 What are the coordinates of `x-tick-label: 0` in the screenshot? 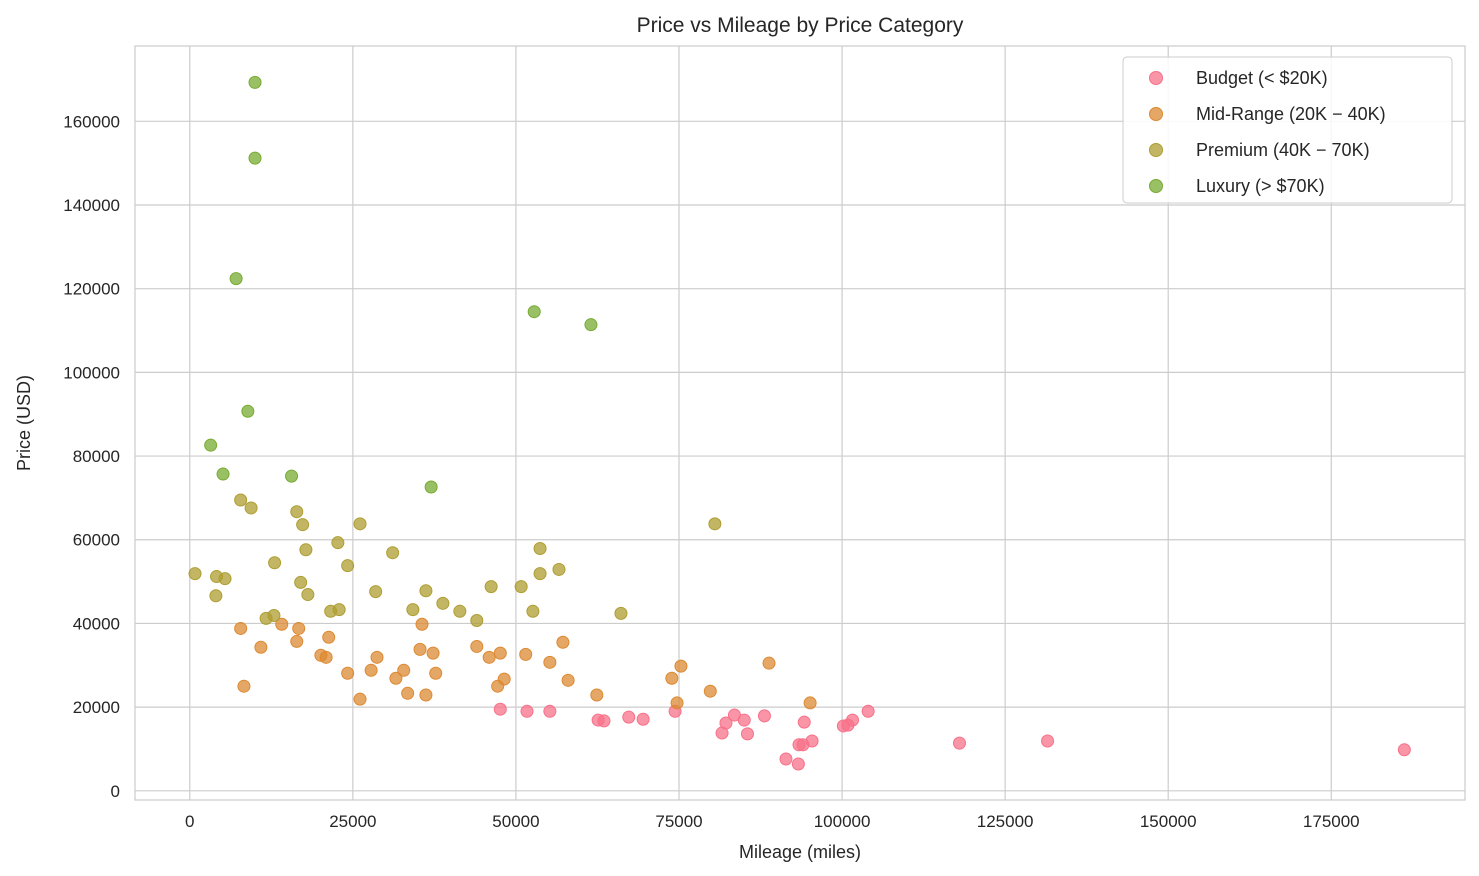 It's located at (189, 821).